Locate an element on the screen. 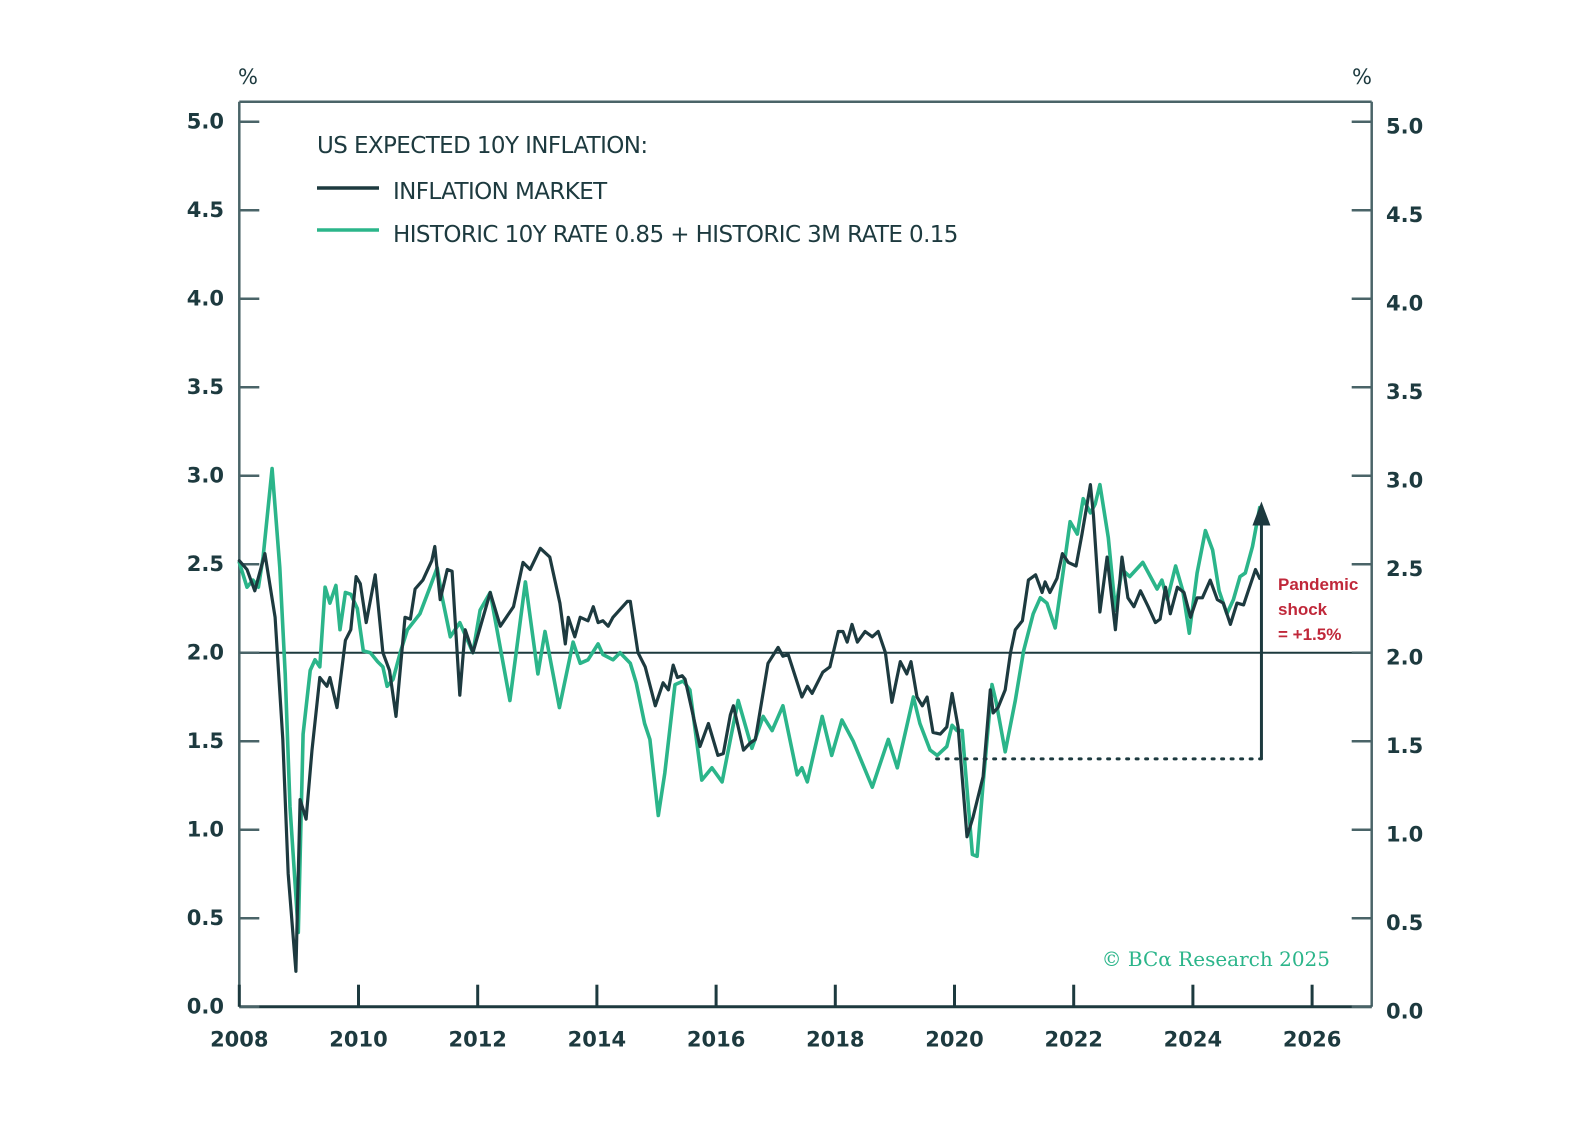 This screenshot has height=1144, width=1596. x-tick-label: 2016 is located at coordinates (716, 1040).